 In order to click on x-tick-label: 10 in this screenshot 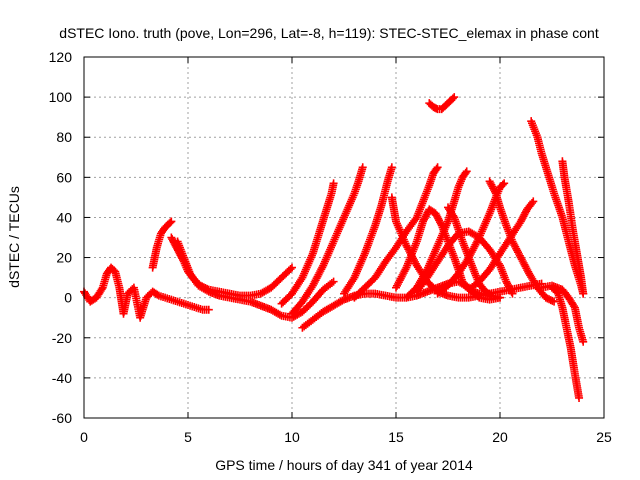, I will do `click(292, 437)`.